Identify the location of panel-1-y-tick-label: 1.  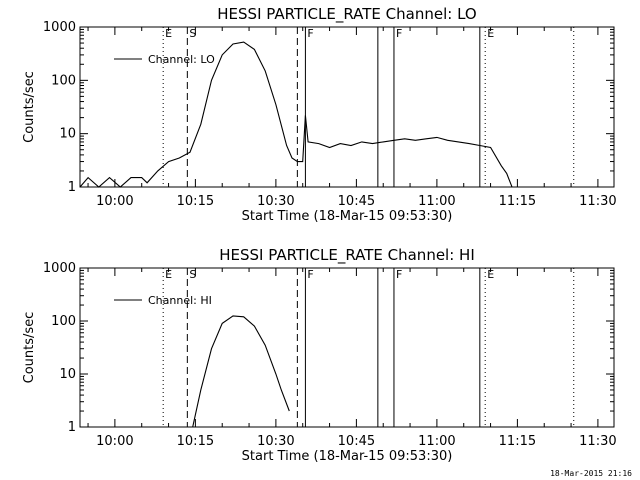
(72, 187).